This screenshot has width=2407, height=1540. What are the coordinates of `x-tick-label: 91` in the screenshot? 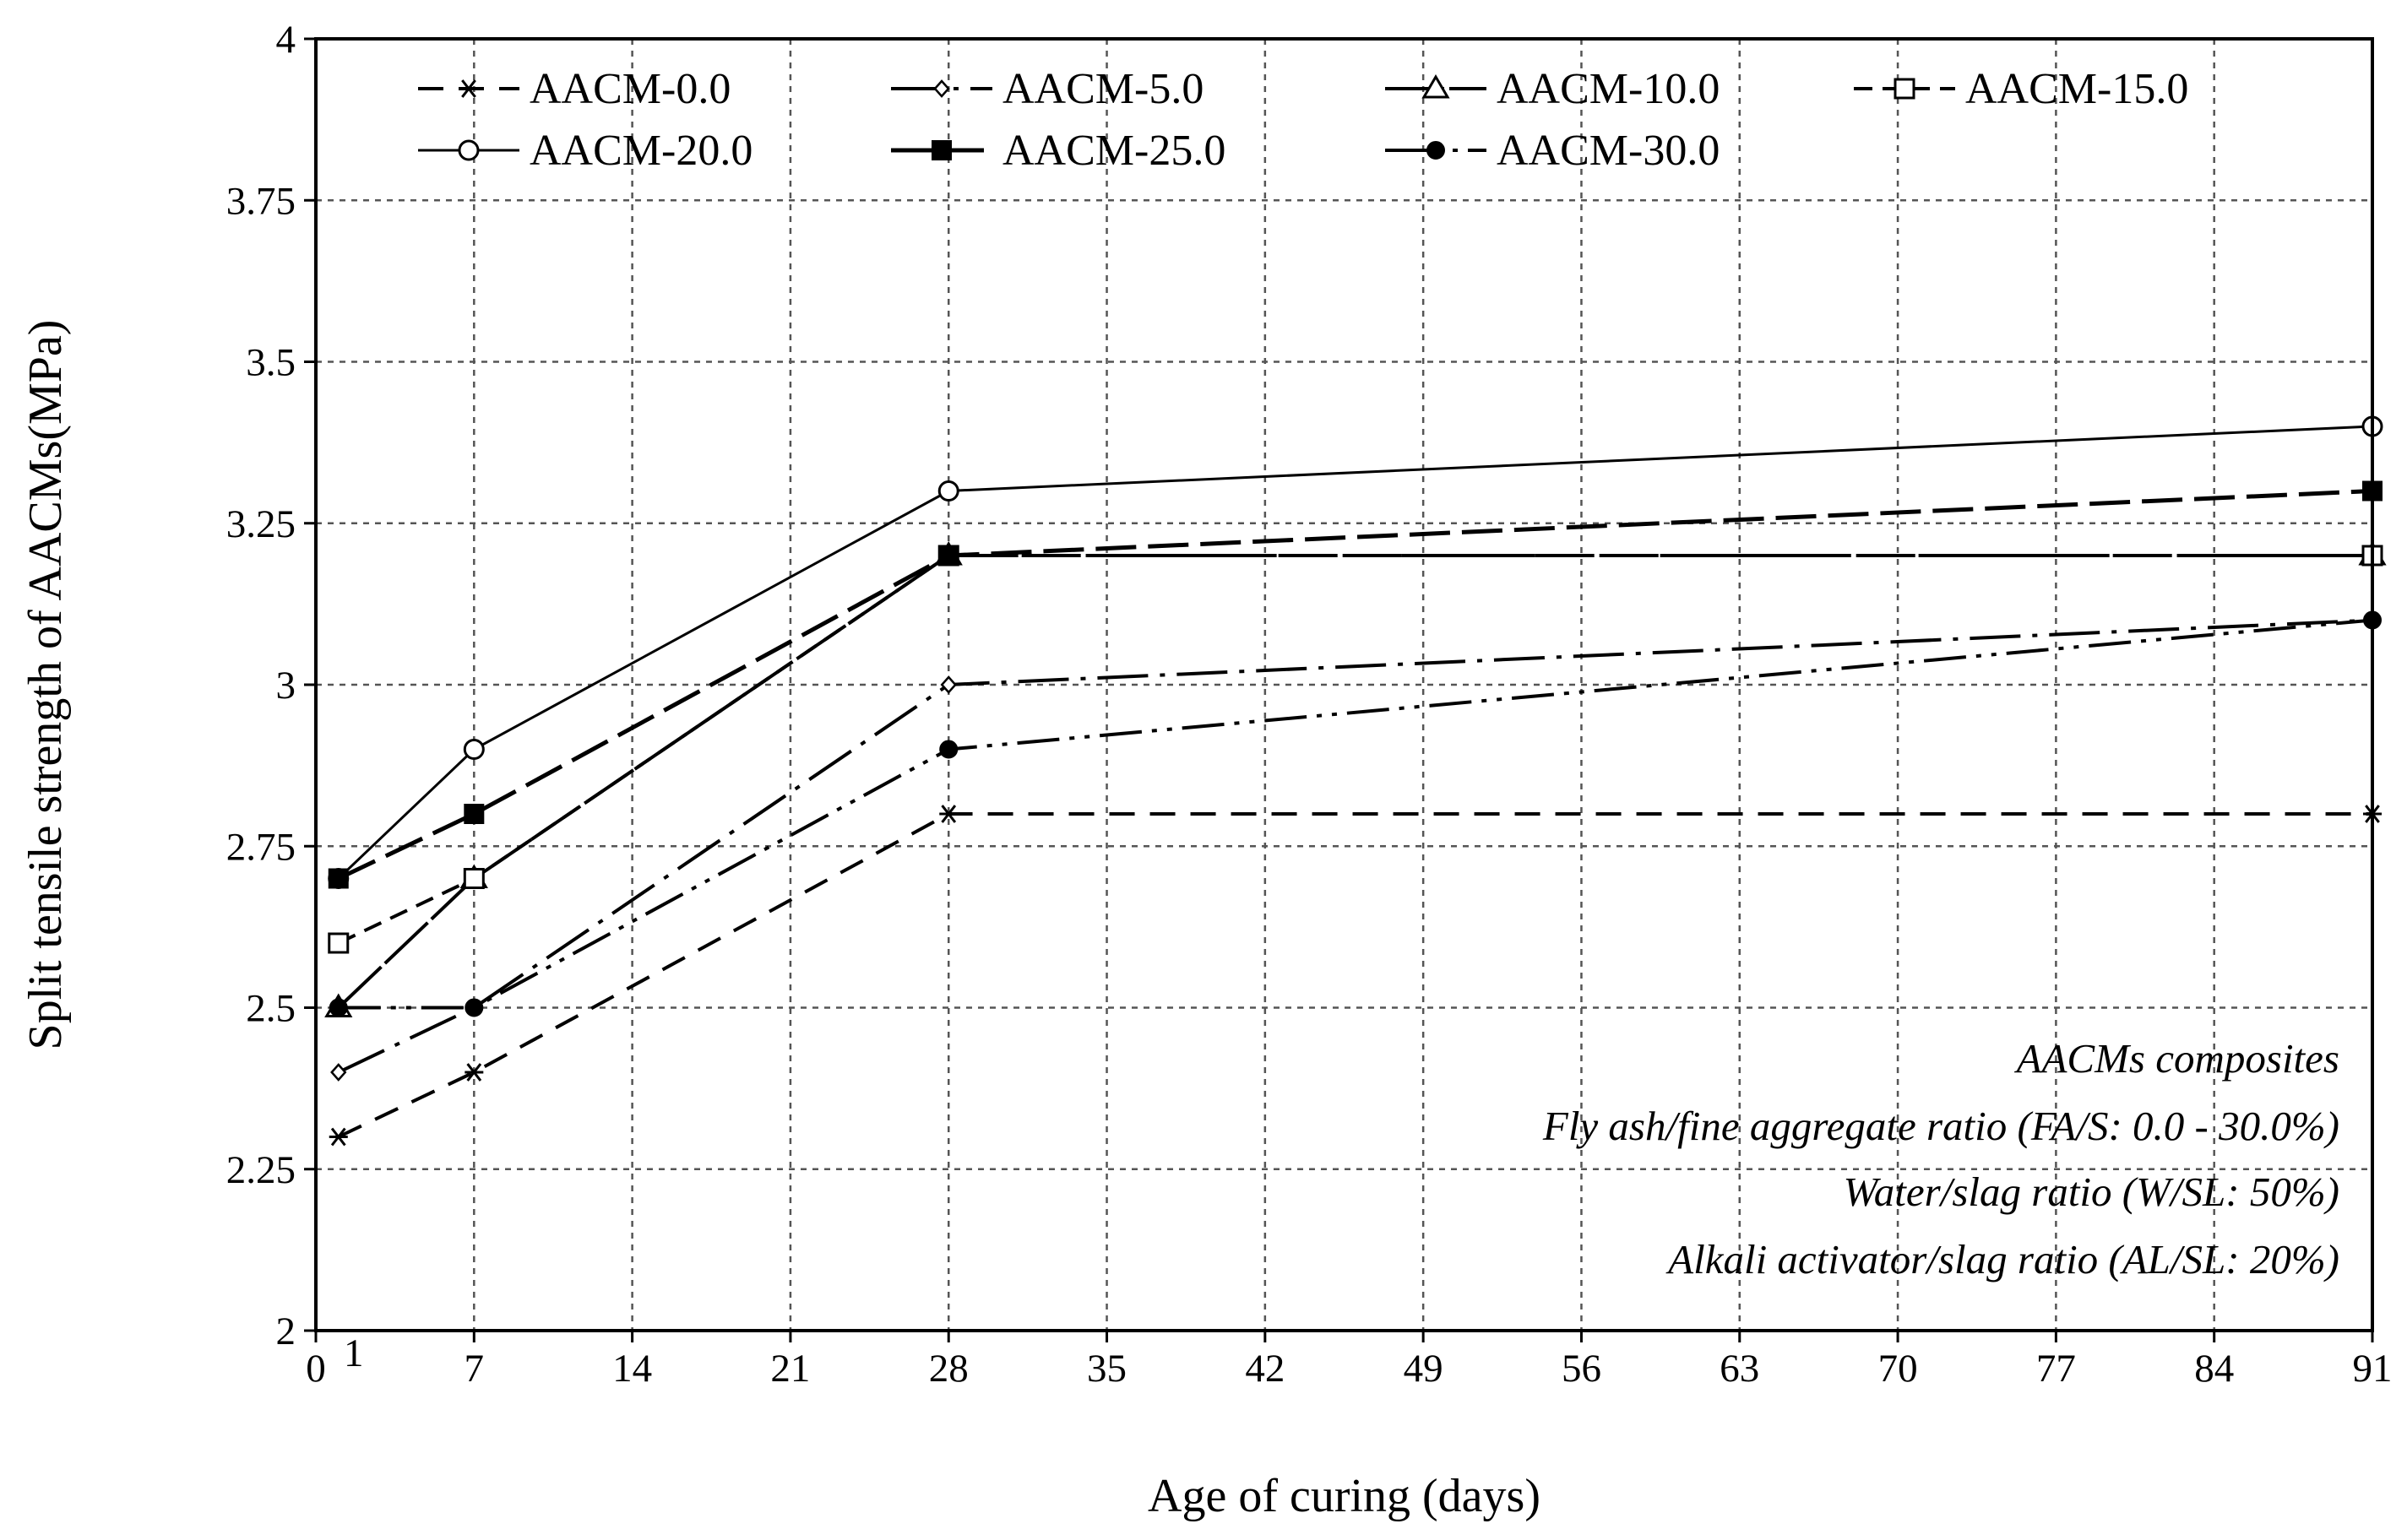 It's located at (2373, 1369).